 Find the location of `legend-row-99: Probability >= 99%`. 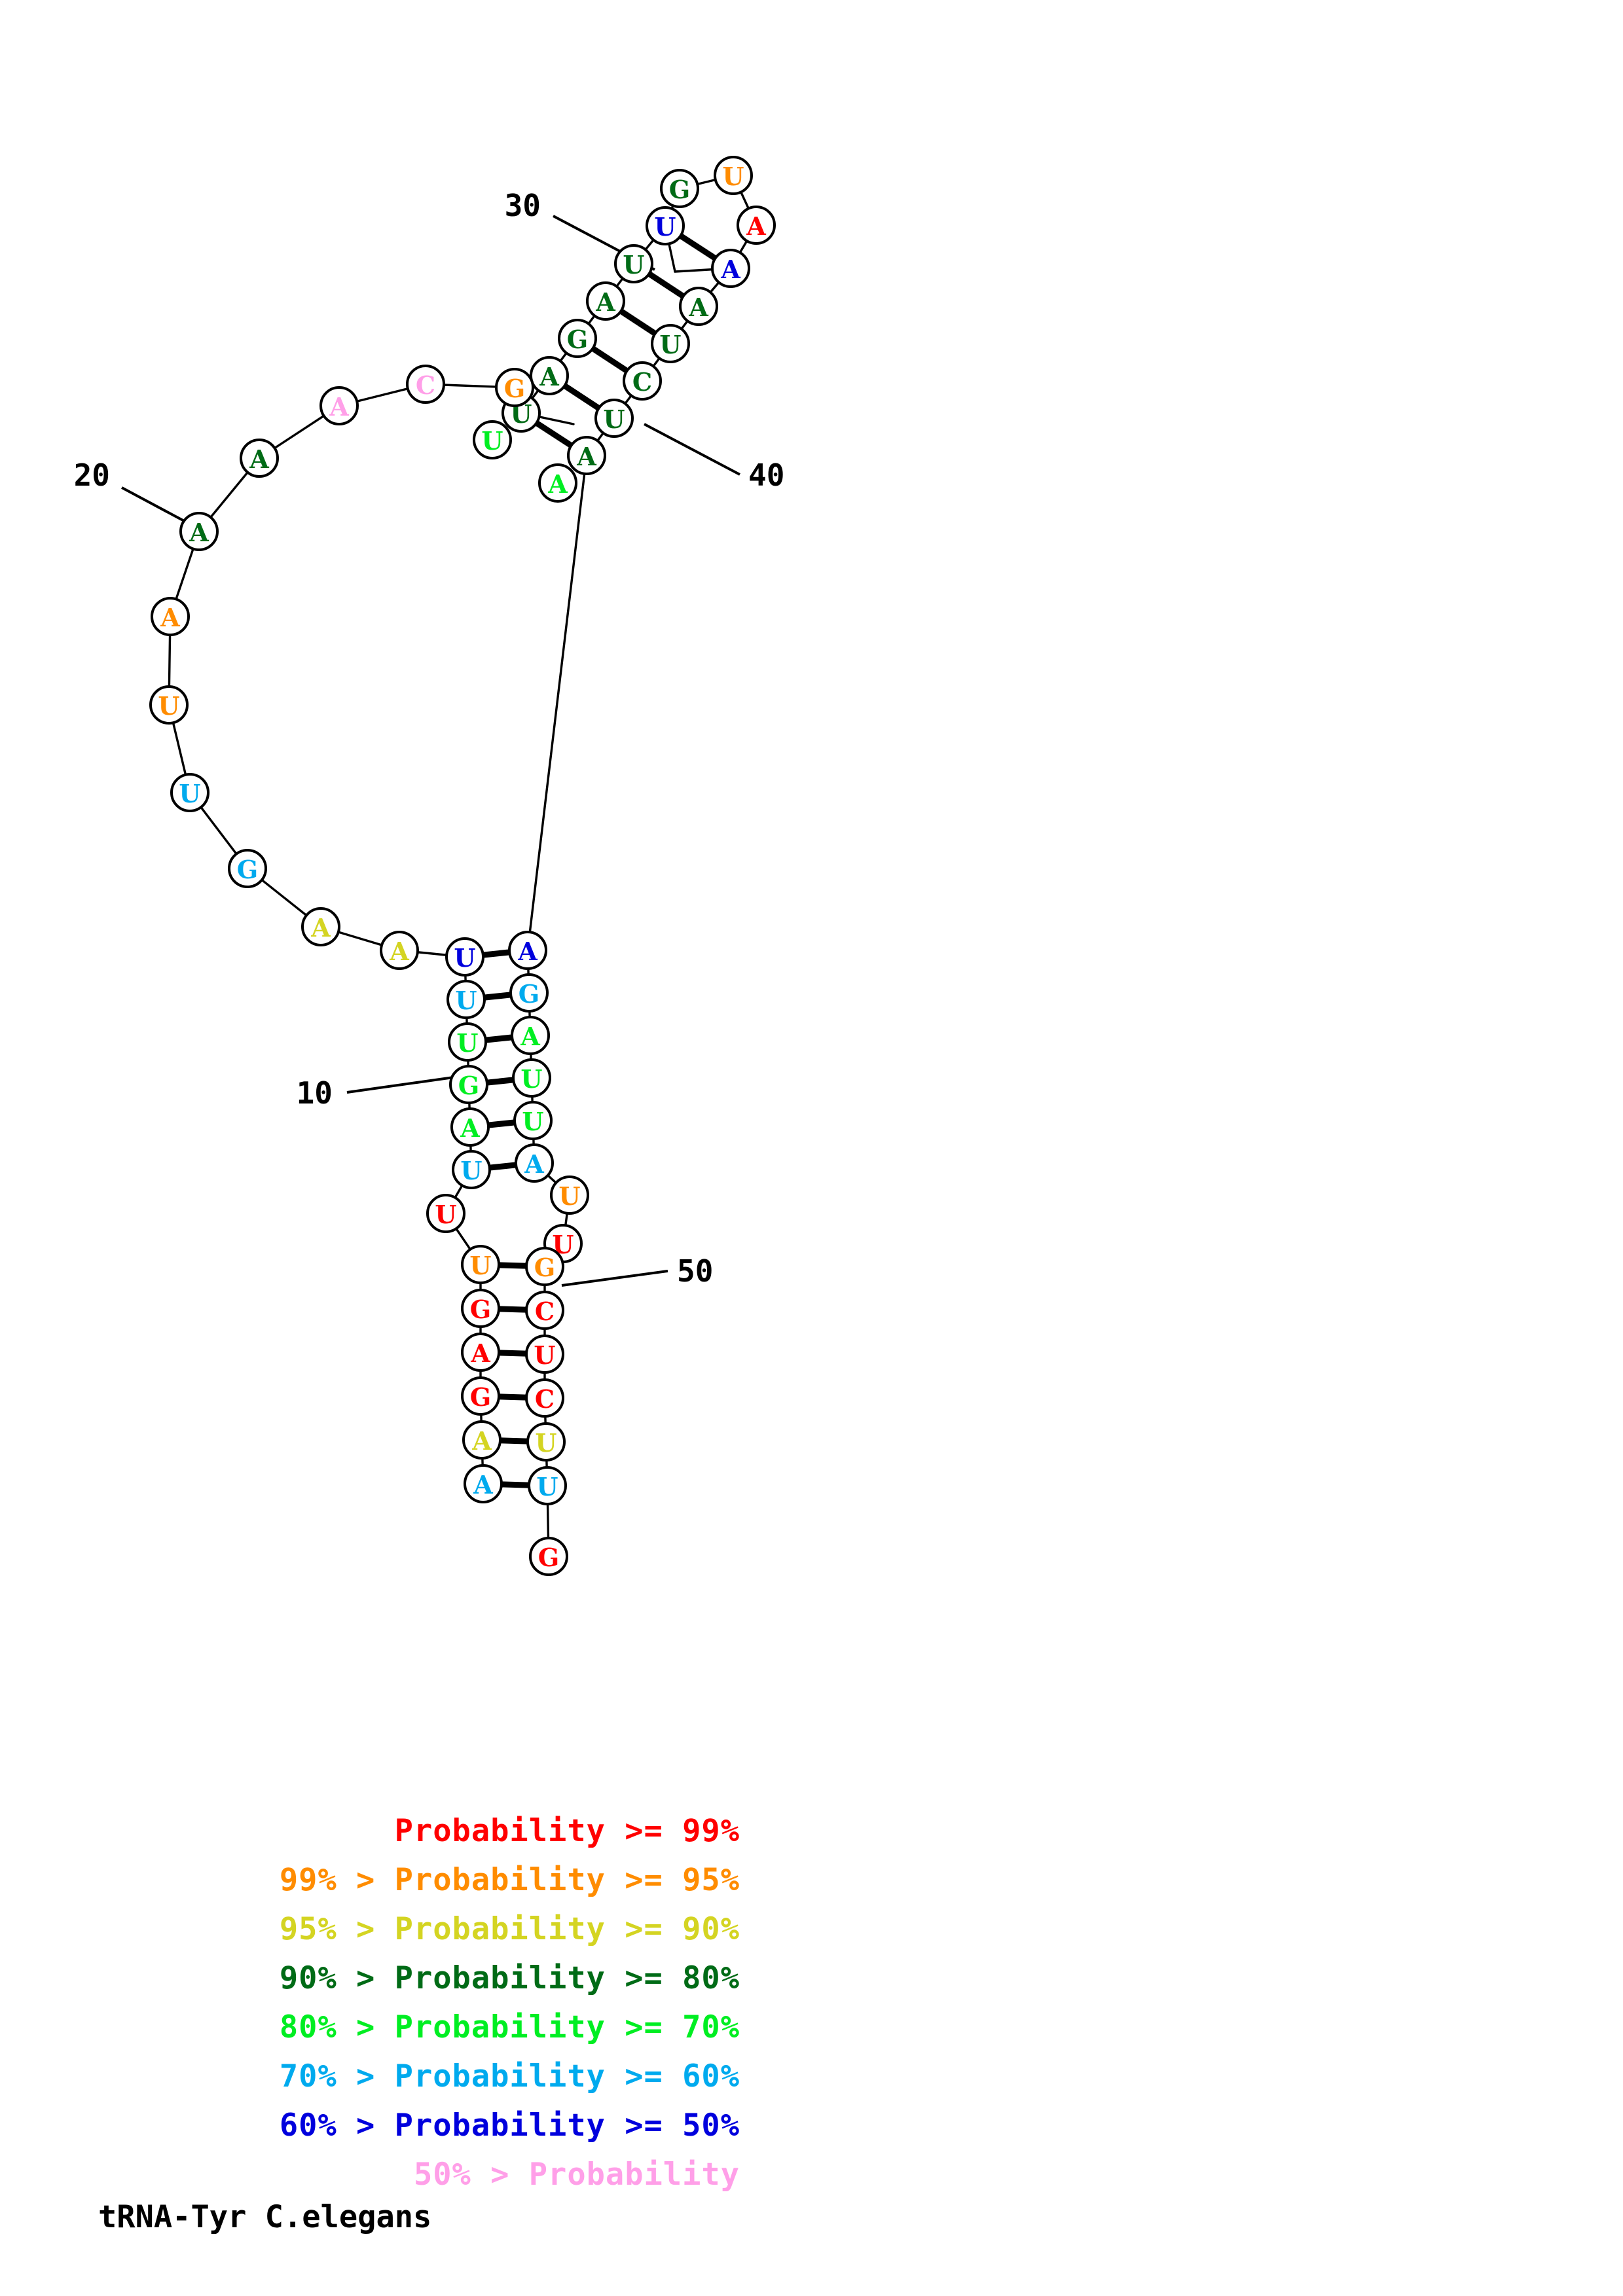

legend-row-99: Probability >= 99% is located at coordinates (567, 1831).